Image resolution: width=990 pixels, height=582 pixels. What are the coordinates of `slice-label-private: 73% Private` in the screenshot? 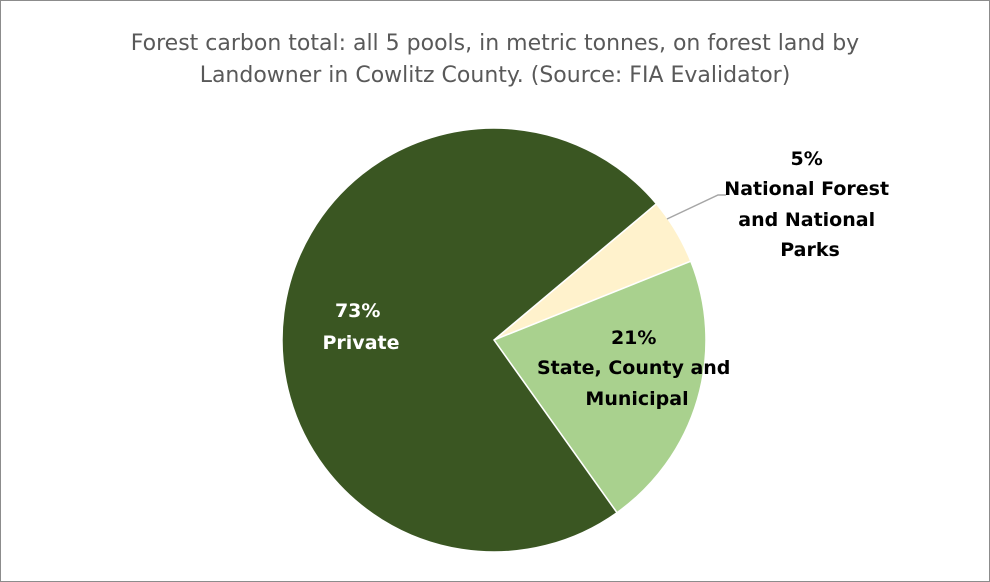 It's located at (361, 327).